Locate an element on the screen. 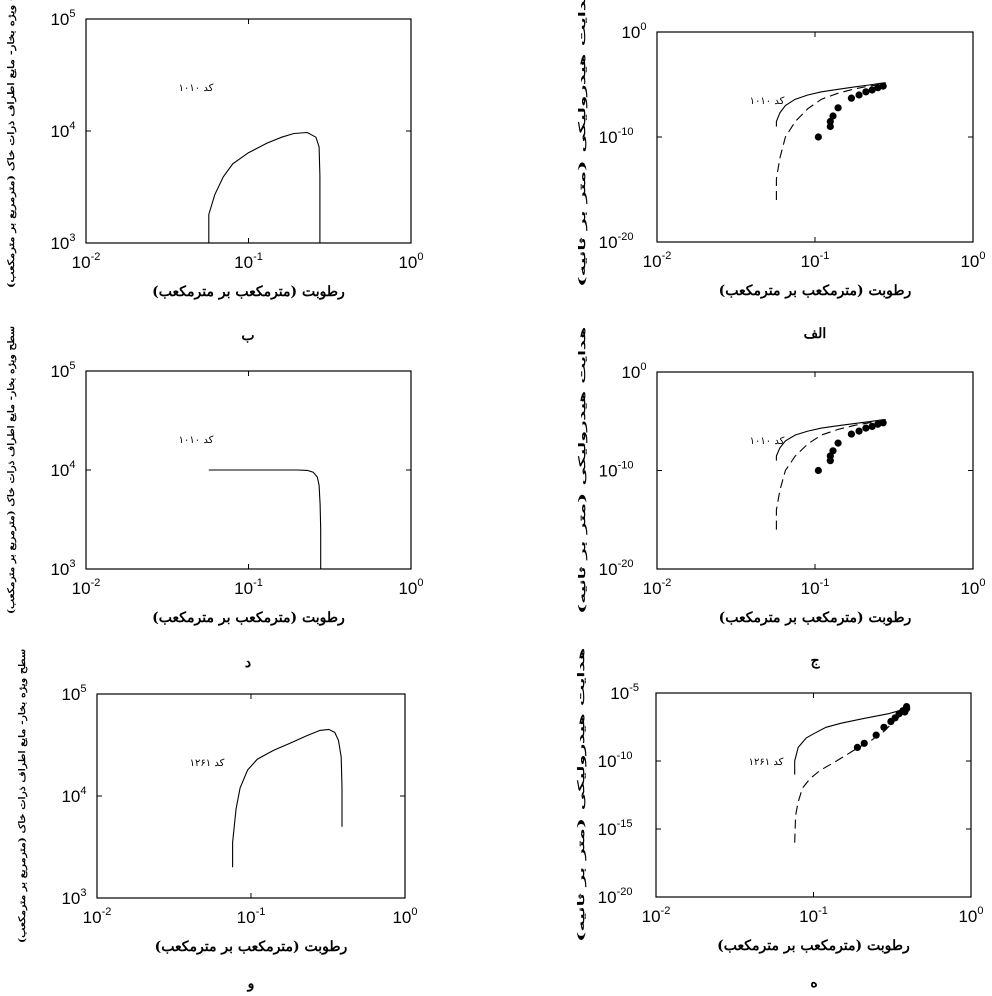 The image size is (992, 996). panel-caption: و is located at coordinates (251, 984).